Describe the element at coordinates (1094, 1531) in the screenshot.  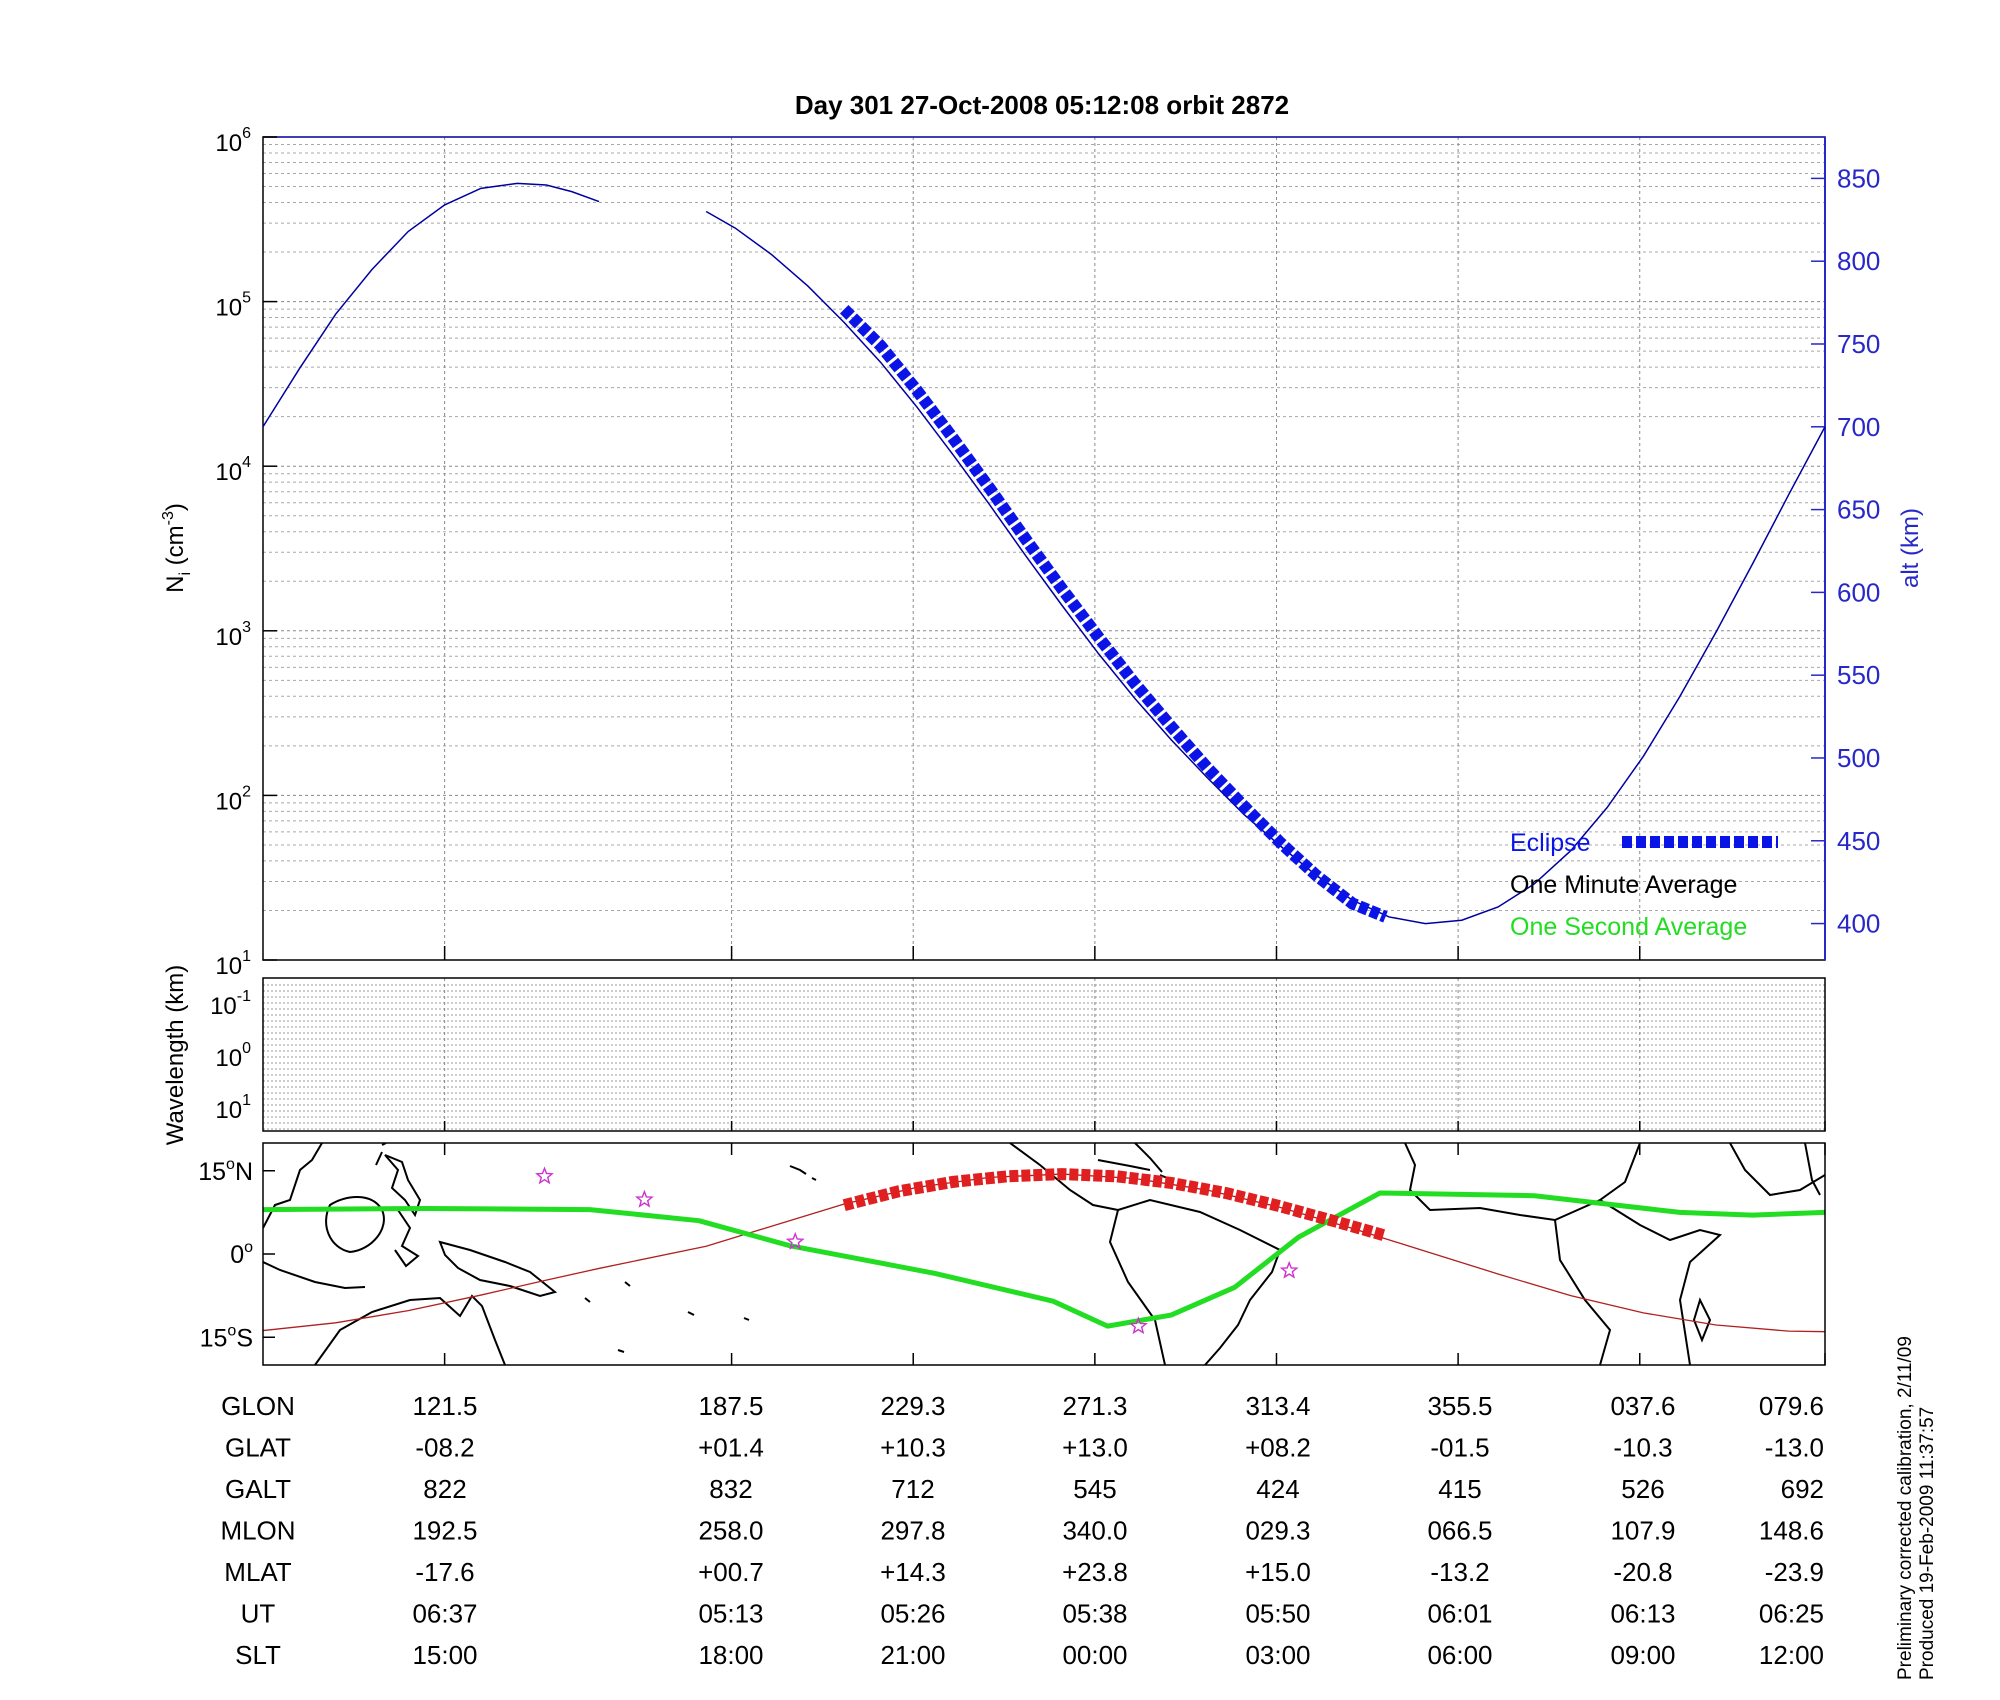
I see `table-cell: 340.0` at that location.